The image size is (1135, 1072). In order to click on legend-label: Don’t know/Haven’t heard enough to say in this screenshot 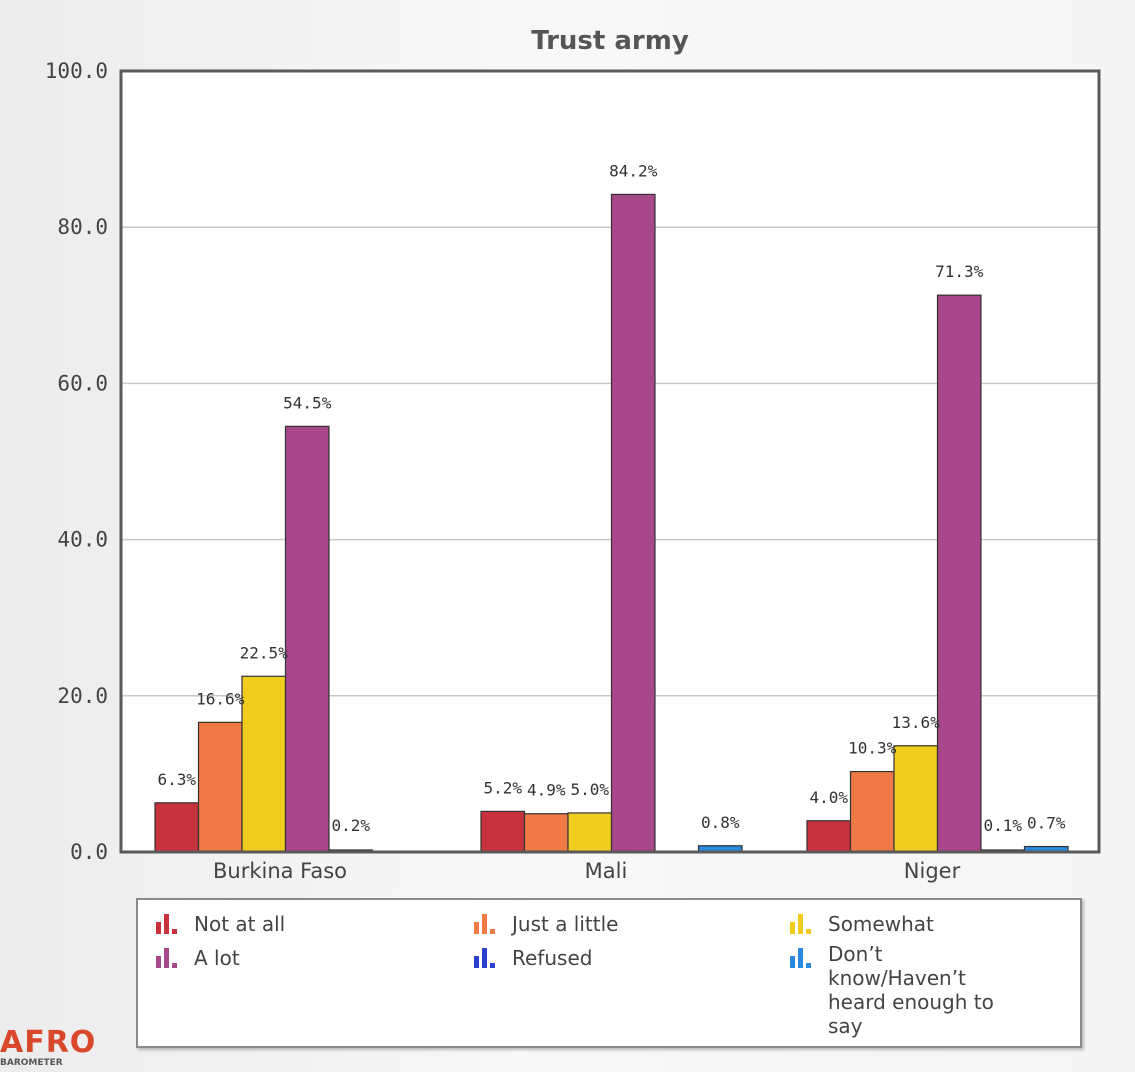, I will do `click(911, 990)`.